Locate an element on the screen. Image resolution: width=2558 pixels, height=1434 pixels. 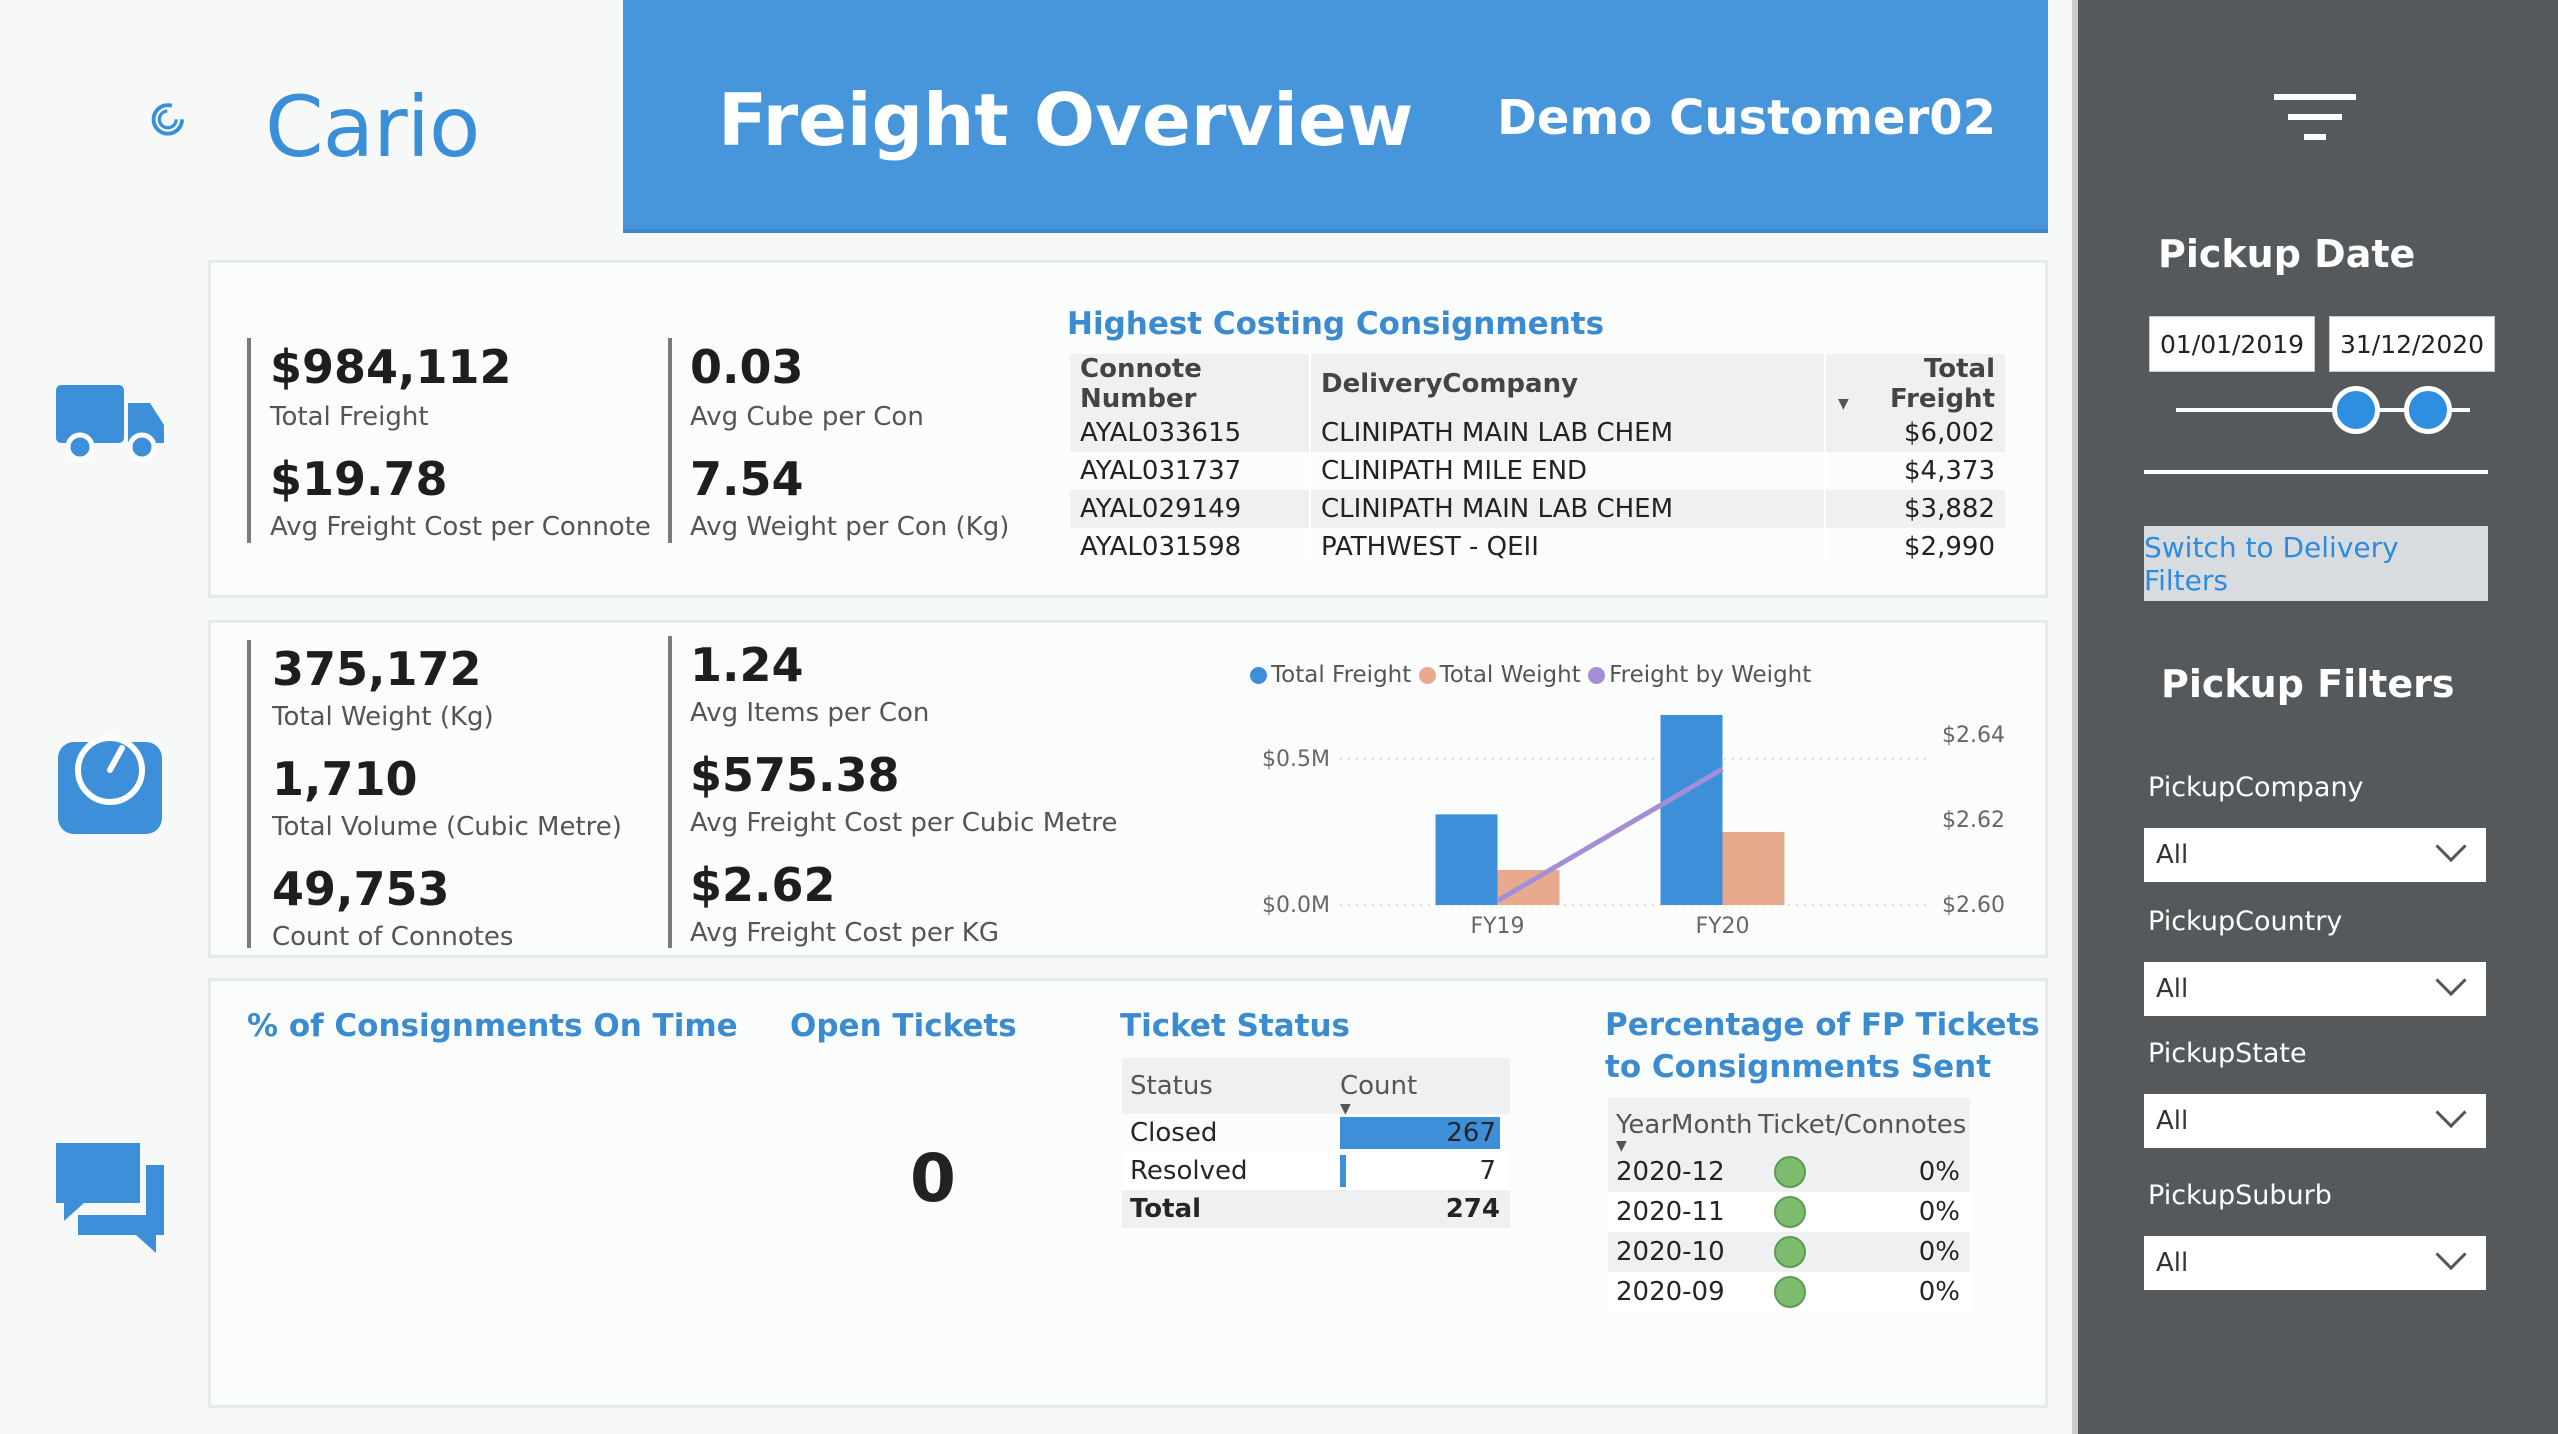
legend-item: Total Weight is located at coordinates (1499, 675).